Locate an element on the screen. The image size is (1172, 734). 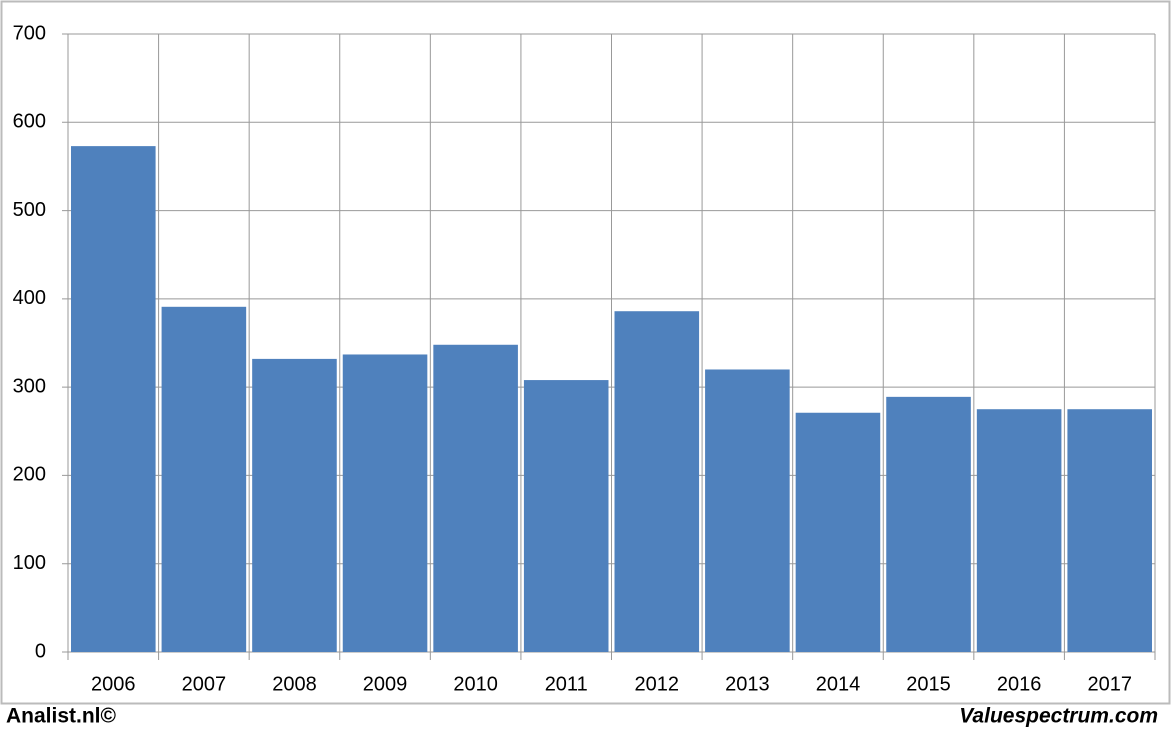
x-tick-label: 2014 is located at coordinates (838, 684).